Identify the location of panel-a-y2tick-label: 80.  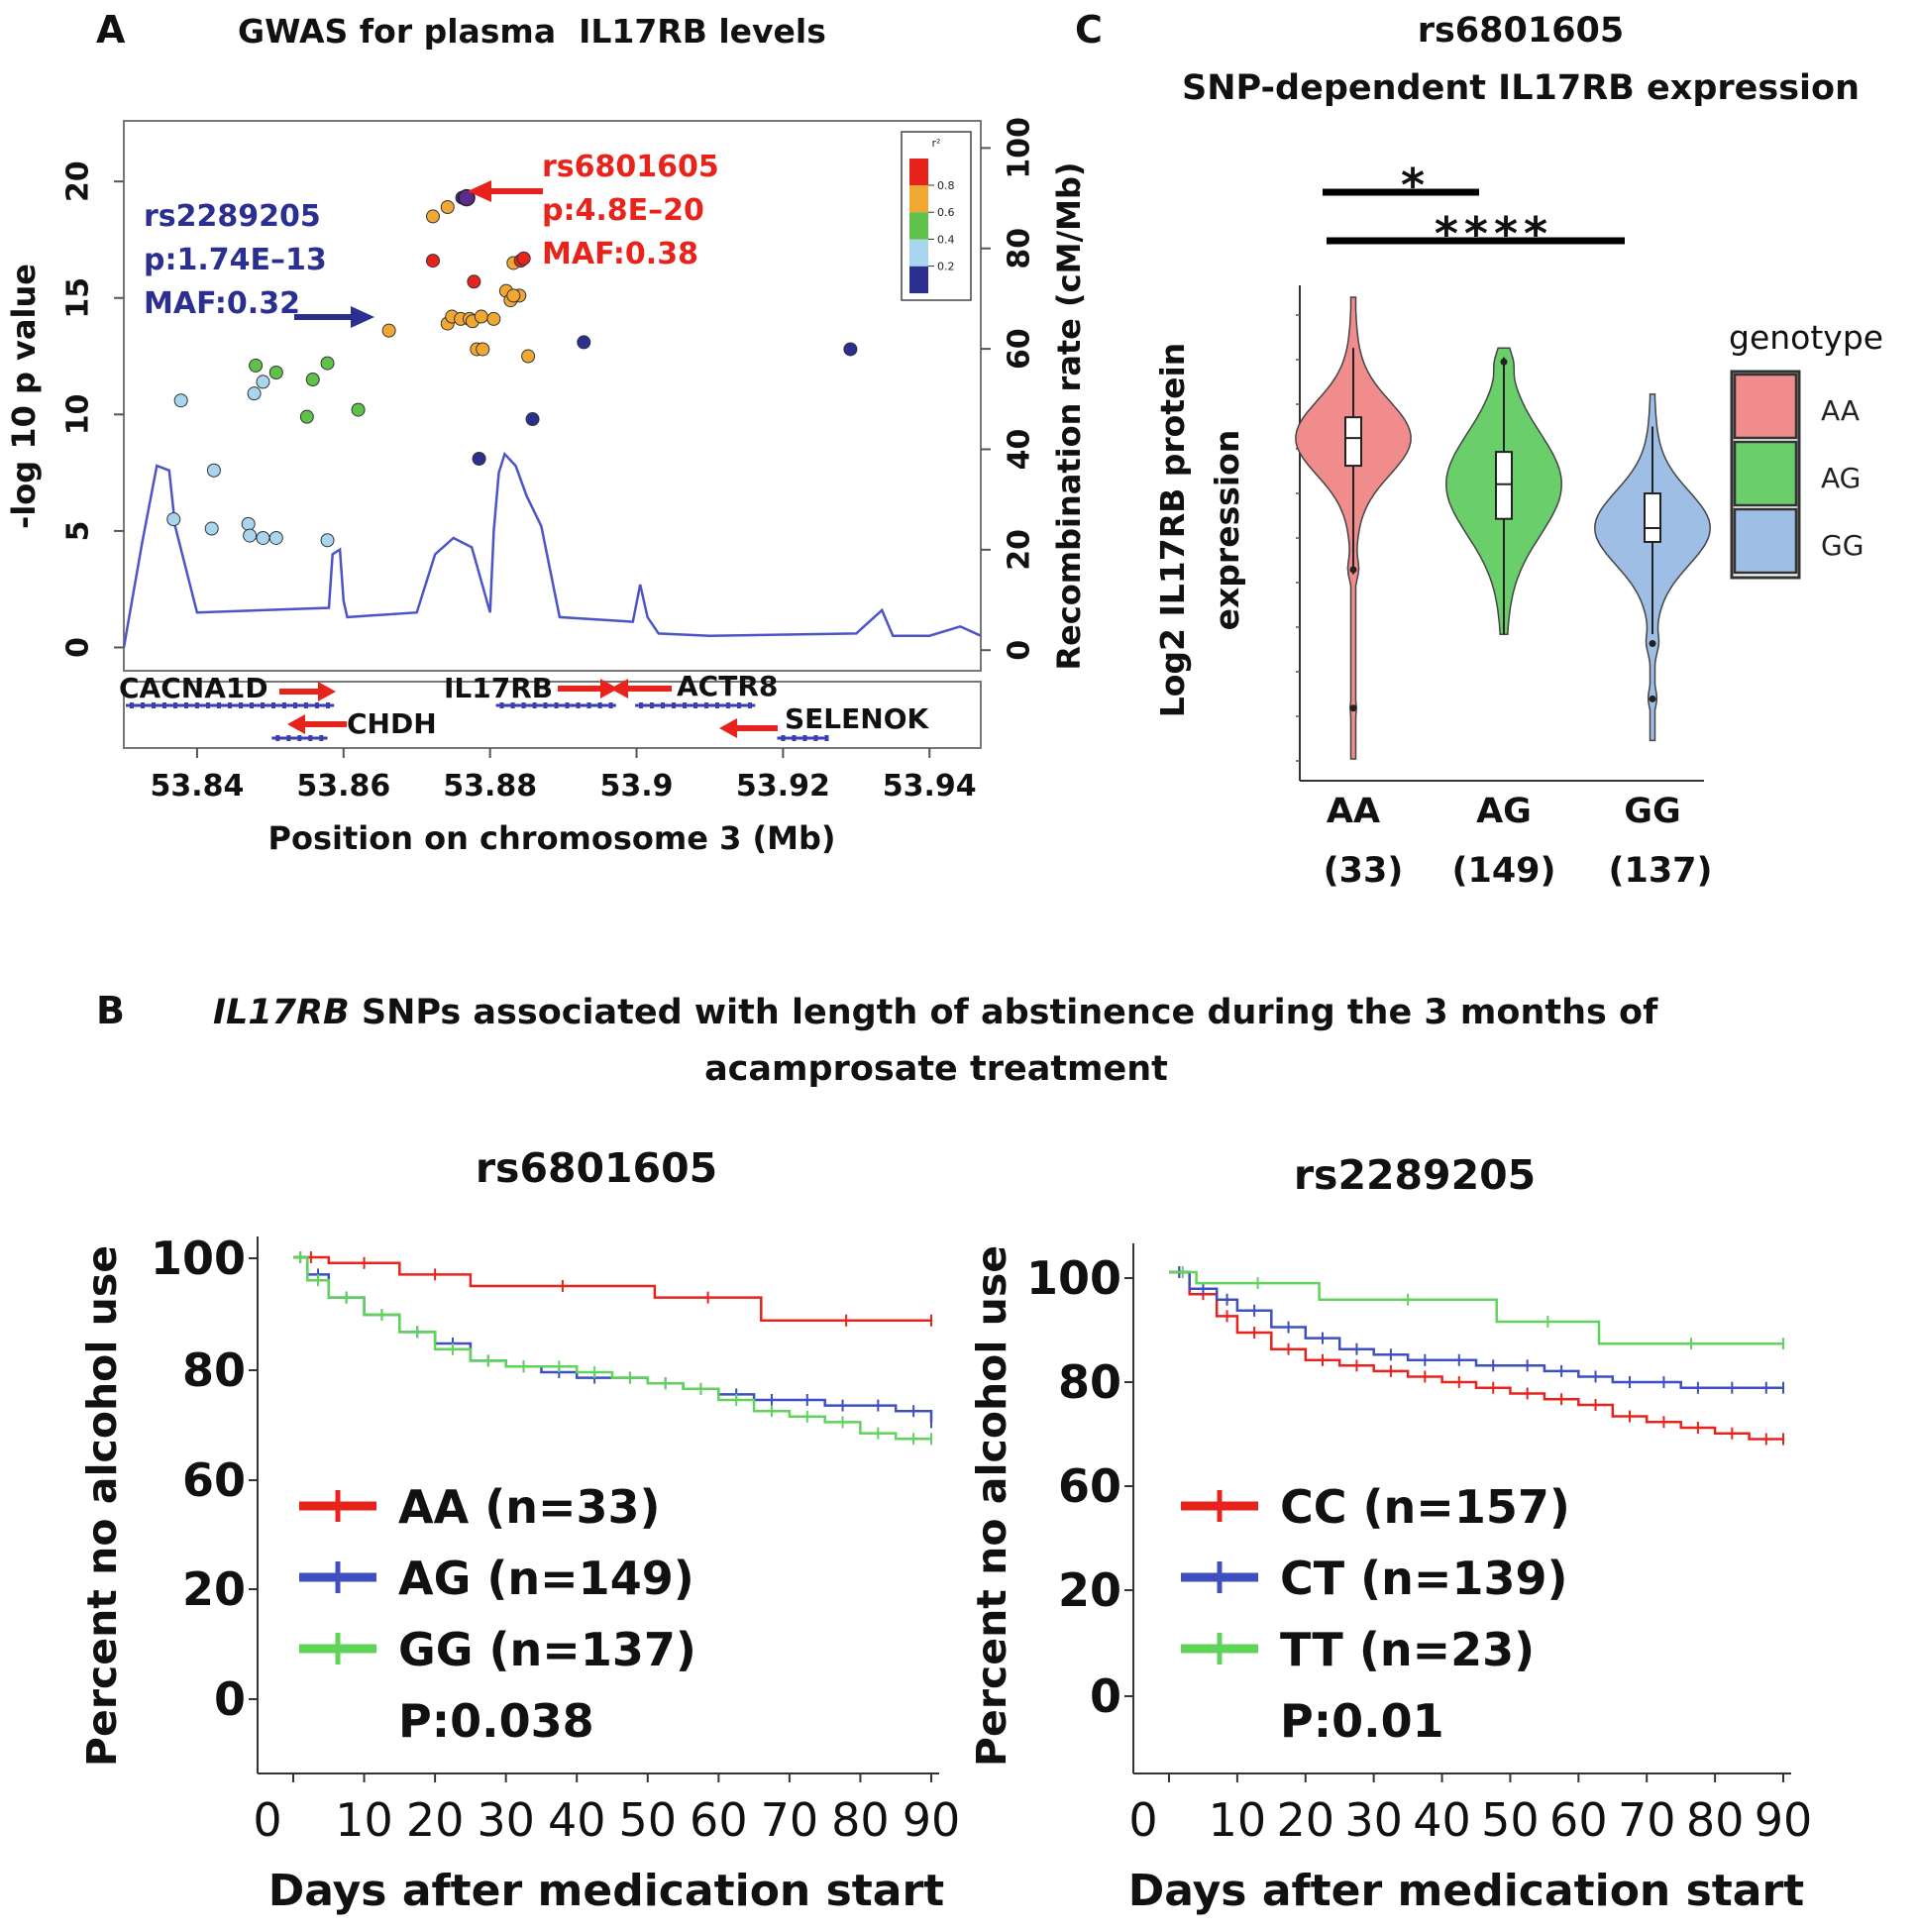
(1020, 249).